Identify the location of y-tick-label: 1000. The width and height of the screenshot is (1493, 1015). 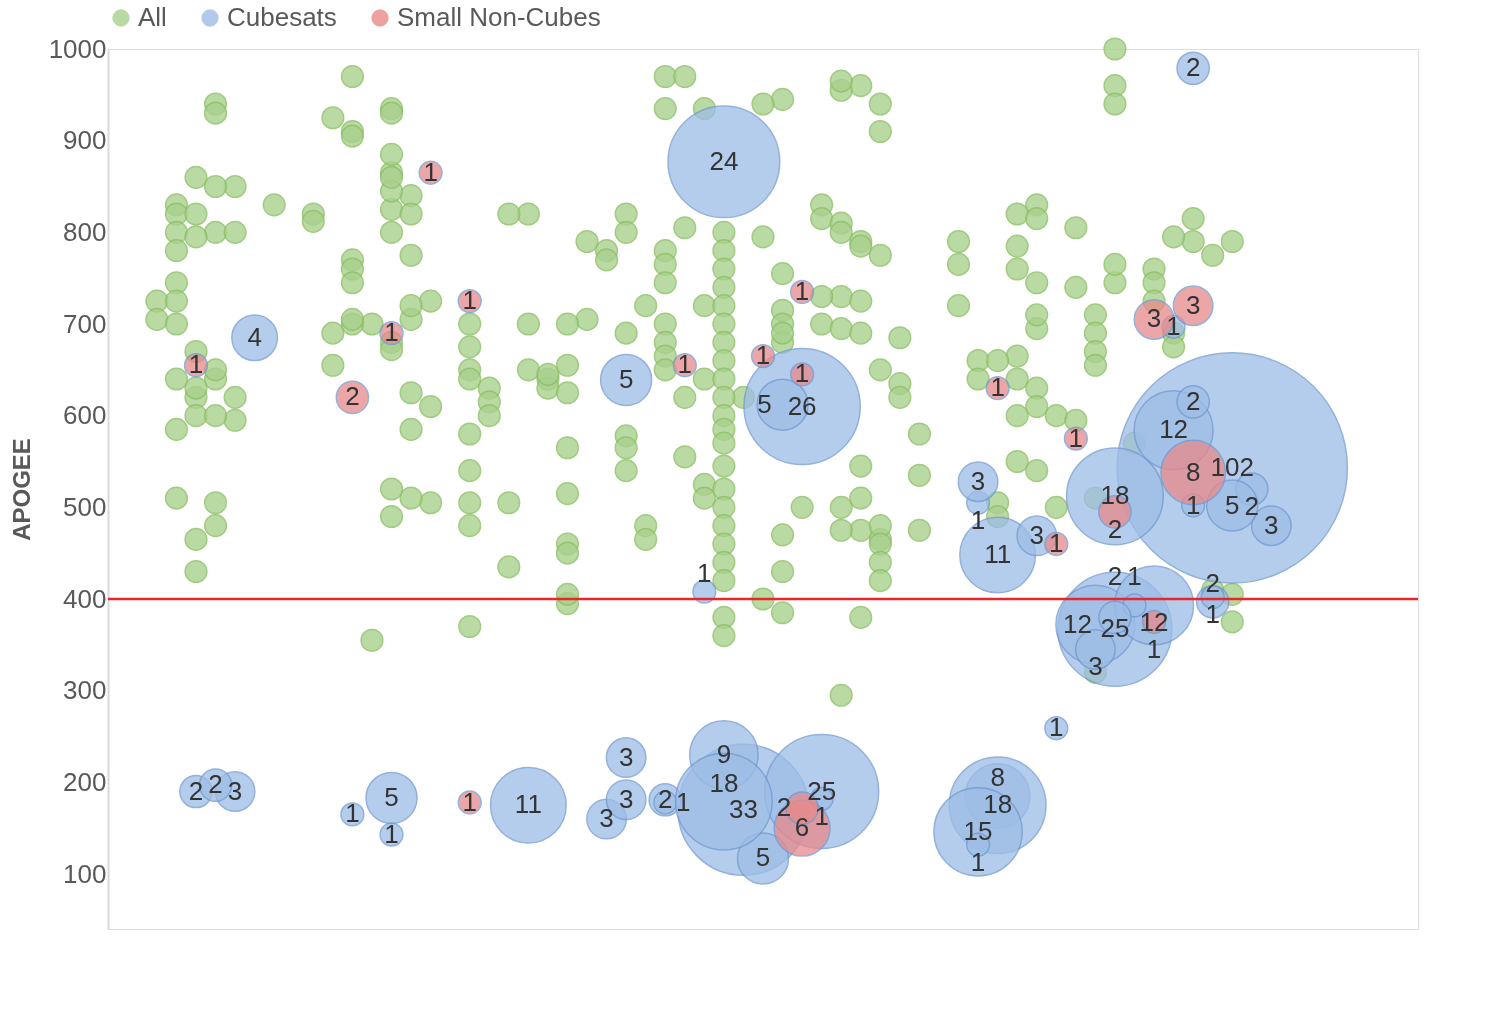
(77, 48).